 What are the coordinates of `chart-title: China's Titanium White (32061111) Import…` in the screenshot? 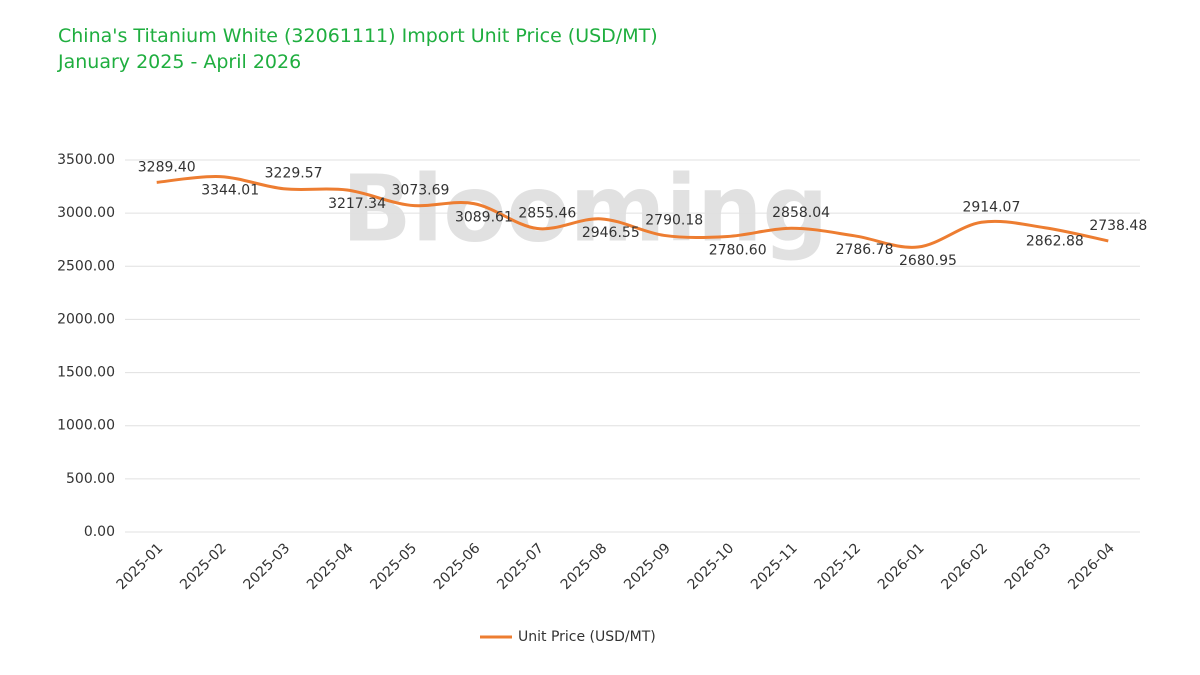 It's located at (358, 36).